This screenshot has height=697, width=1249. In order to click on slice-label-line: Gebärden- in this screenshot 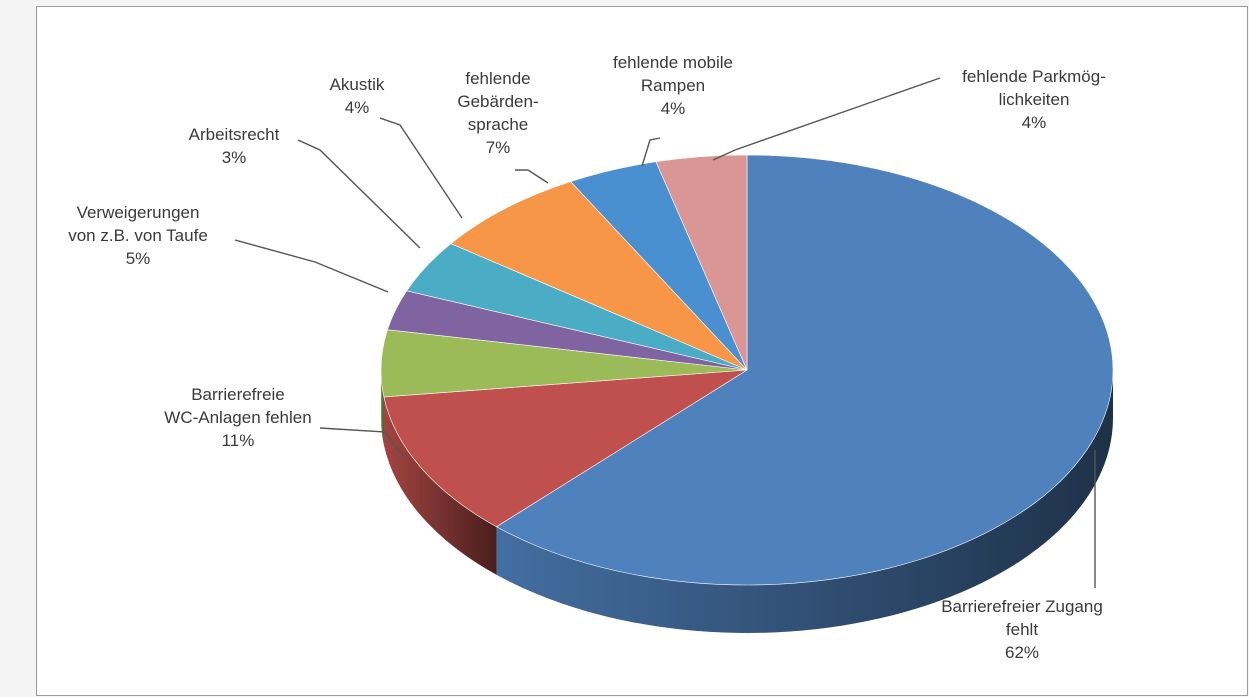, I will do `click(497, 101)`.